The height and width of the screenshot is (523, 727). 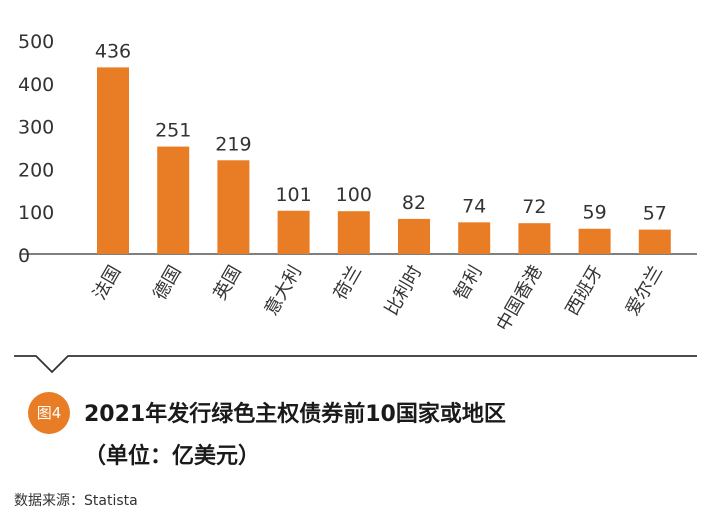 I want to click on category-label: 爱尔兰, so click(x=644, y=290).